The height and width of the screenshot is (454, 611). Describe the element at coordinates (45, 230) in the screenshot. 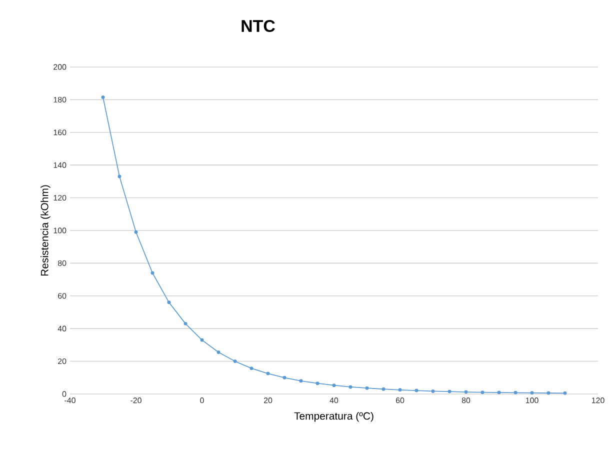

I see `y-axis-title: Resistencia (kOhm)` at that location.